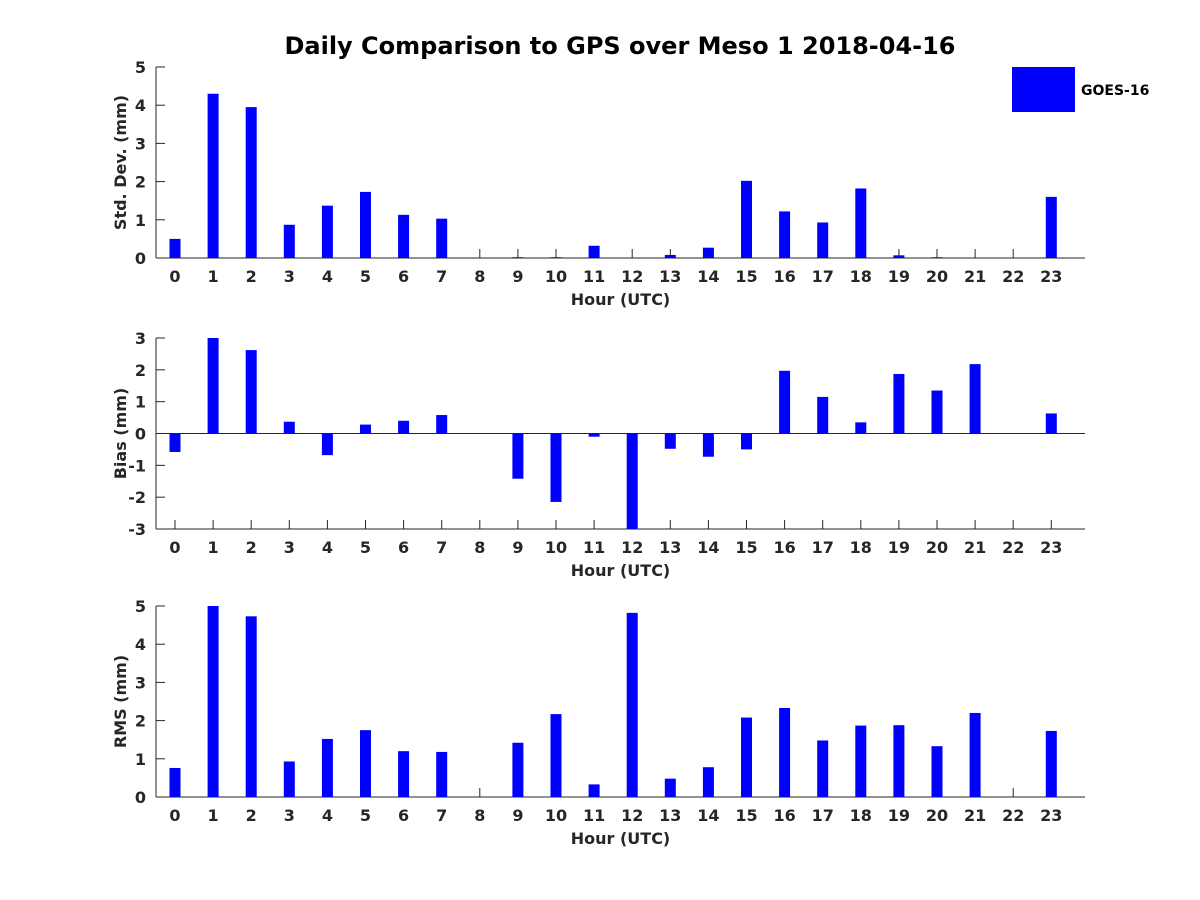 The image size is (1200, 900). I want to click on panel-bias-xtick-label: 22, so click(1013, 547).